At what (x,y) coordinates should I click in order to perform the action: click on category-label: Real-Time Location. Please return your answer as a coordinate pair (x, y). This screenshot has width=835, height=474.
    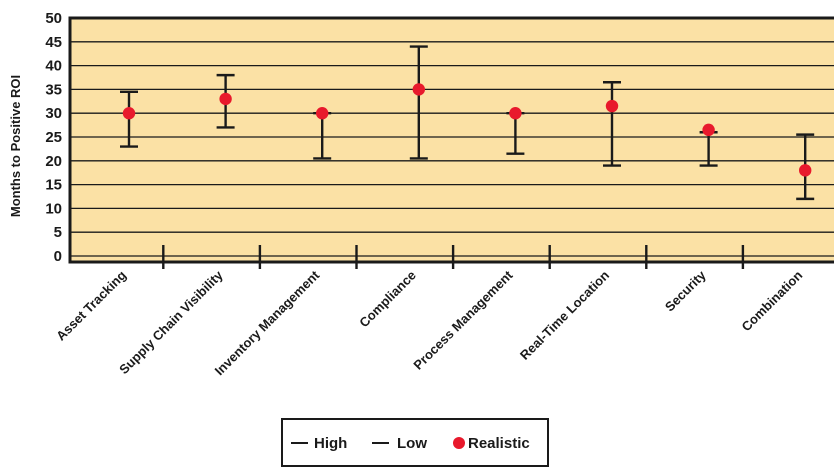
    Looking at the image, I should click on (564, 314).